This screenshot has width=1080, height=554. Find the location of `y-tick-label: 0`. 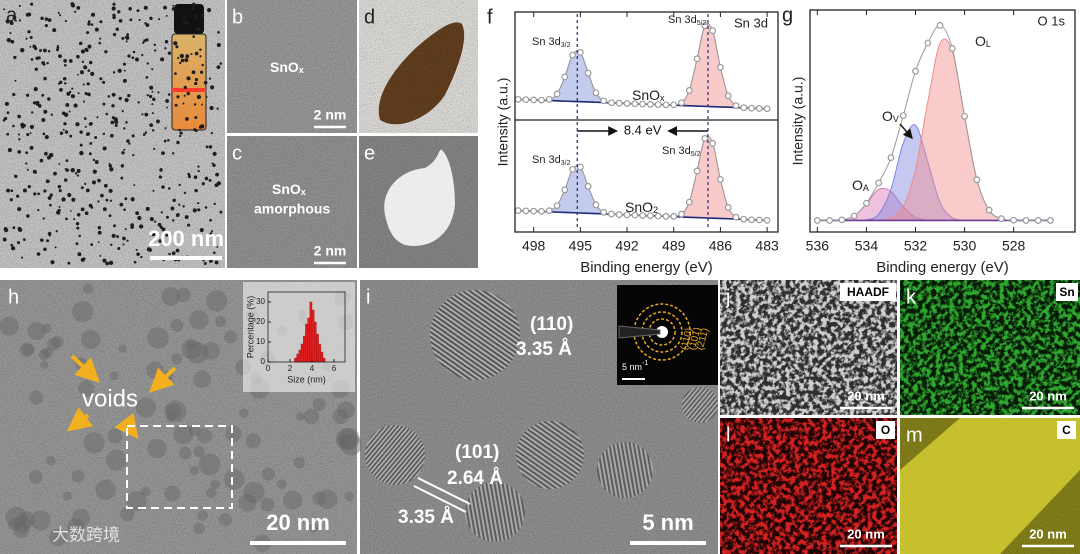

y-tick-label: 0 is located at coordinates (263, 361).